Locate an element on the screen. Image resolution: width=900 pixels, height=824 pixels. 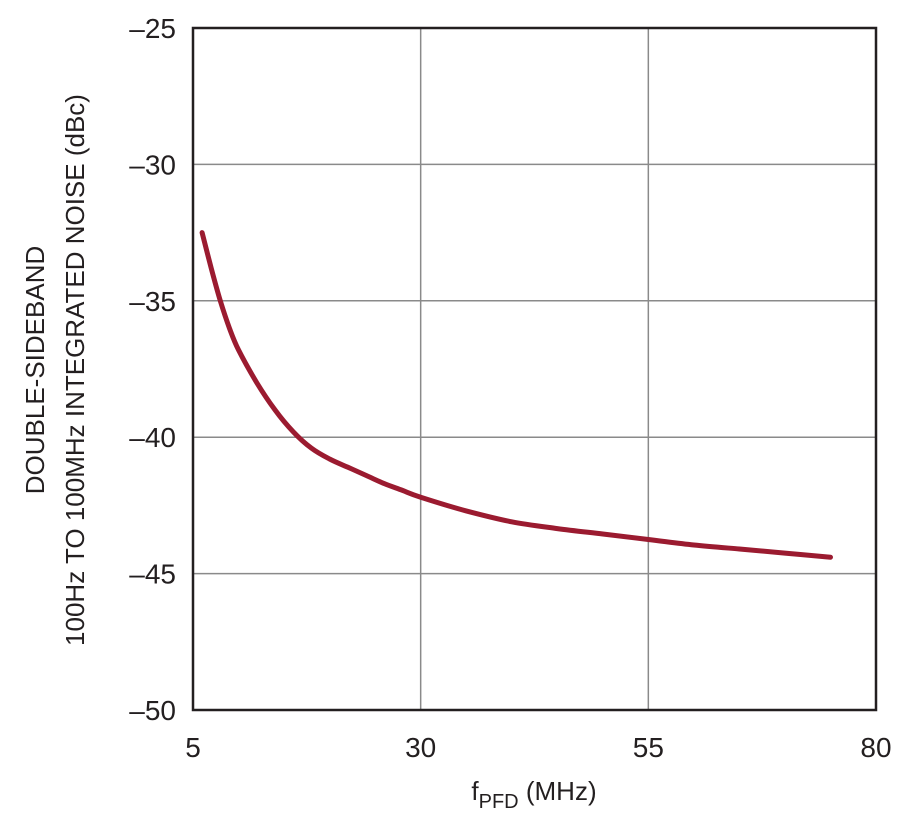
x-tick-label: 55 is located at coordinates (648, 747).